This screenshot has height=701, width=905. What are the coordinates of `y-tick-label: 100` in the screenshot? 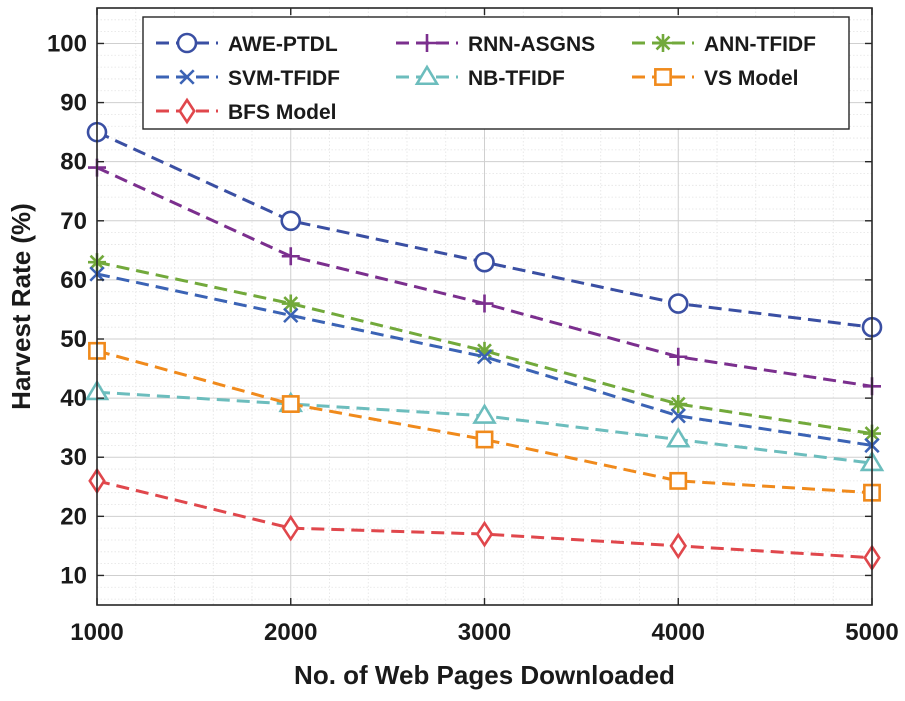 It's located at (67, 43).